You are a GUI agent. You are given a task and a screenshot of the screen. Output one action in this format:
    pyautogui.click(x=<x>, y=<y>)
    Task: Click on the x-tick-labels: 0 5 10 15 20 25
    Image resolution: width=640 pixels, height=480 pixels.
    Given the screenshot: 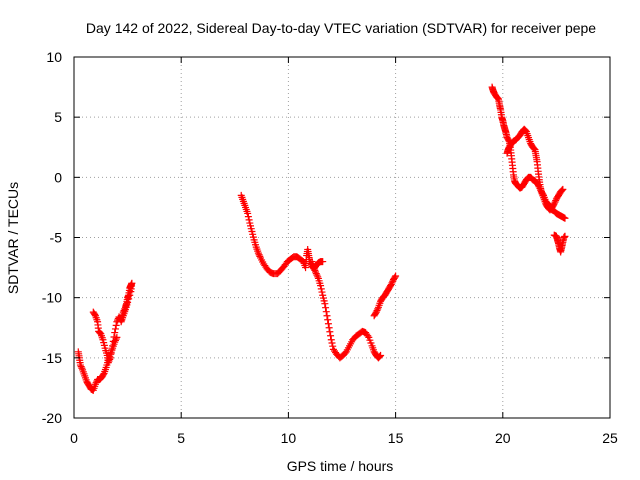 What is the action you would take?
    pyautogui.click(x=344, y=438)
    